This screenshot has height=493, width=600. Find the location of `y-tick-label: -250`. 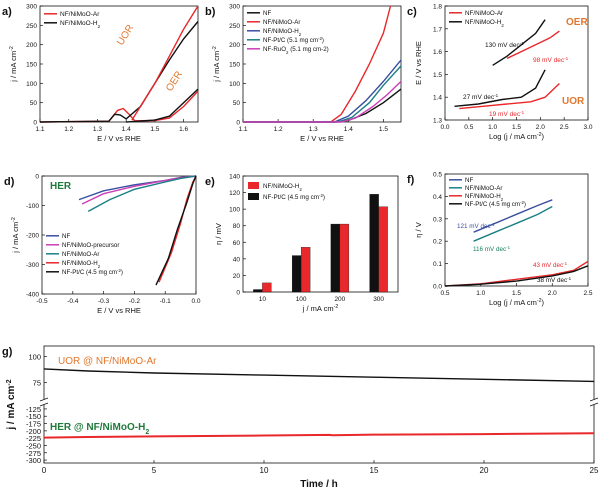

y-tick-label: -250 is located at coordinates (33, 445).